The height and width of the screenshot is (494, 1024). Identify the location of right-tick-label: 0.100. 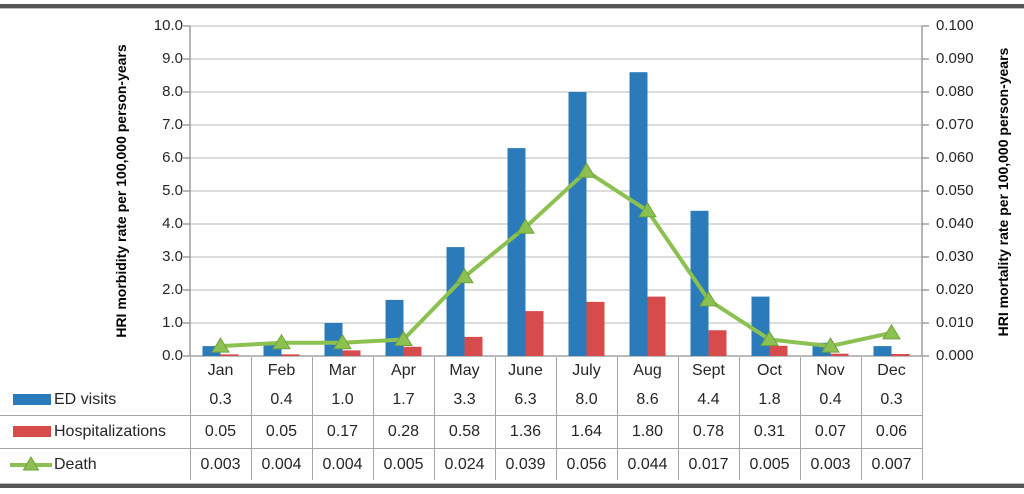
(955, 25).